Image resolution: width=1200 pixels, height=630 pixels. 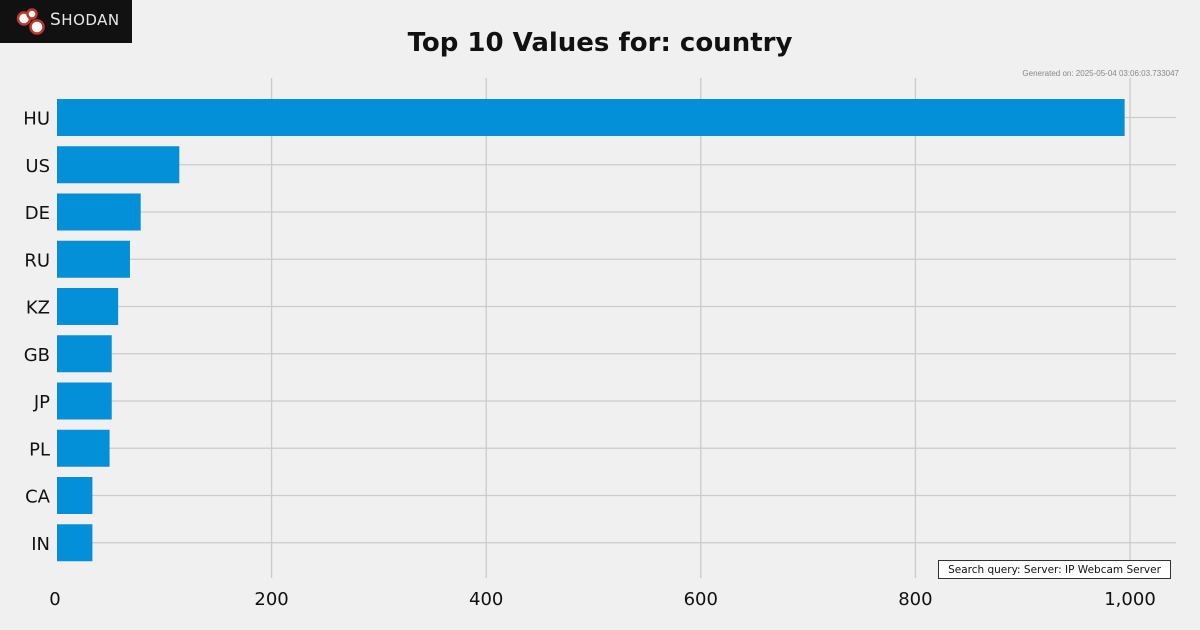 What do you see at coordinates (600, 43) in the screenshot?
I see `chart-title: Top 10 Values for: country` at bounding box center [600, 43].